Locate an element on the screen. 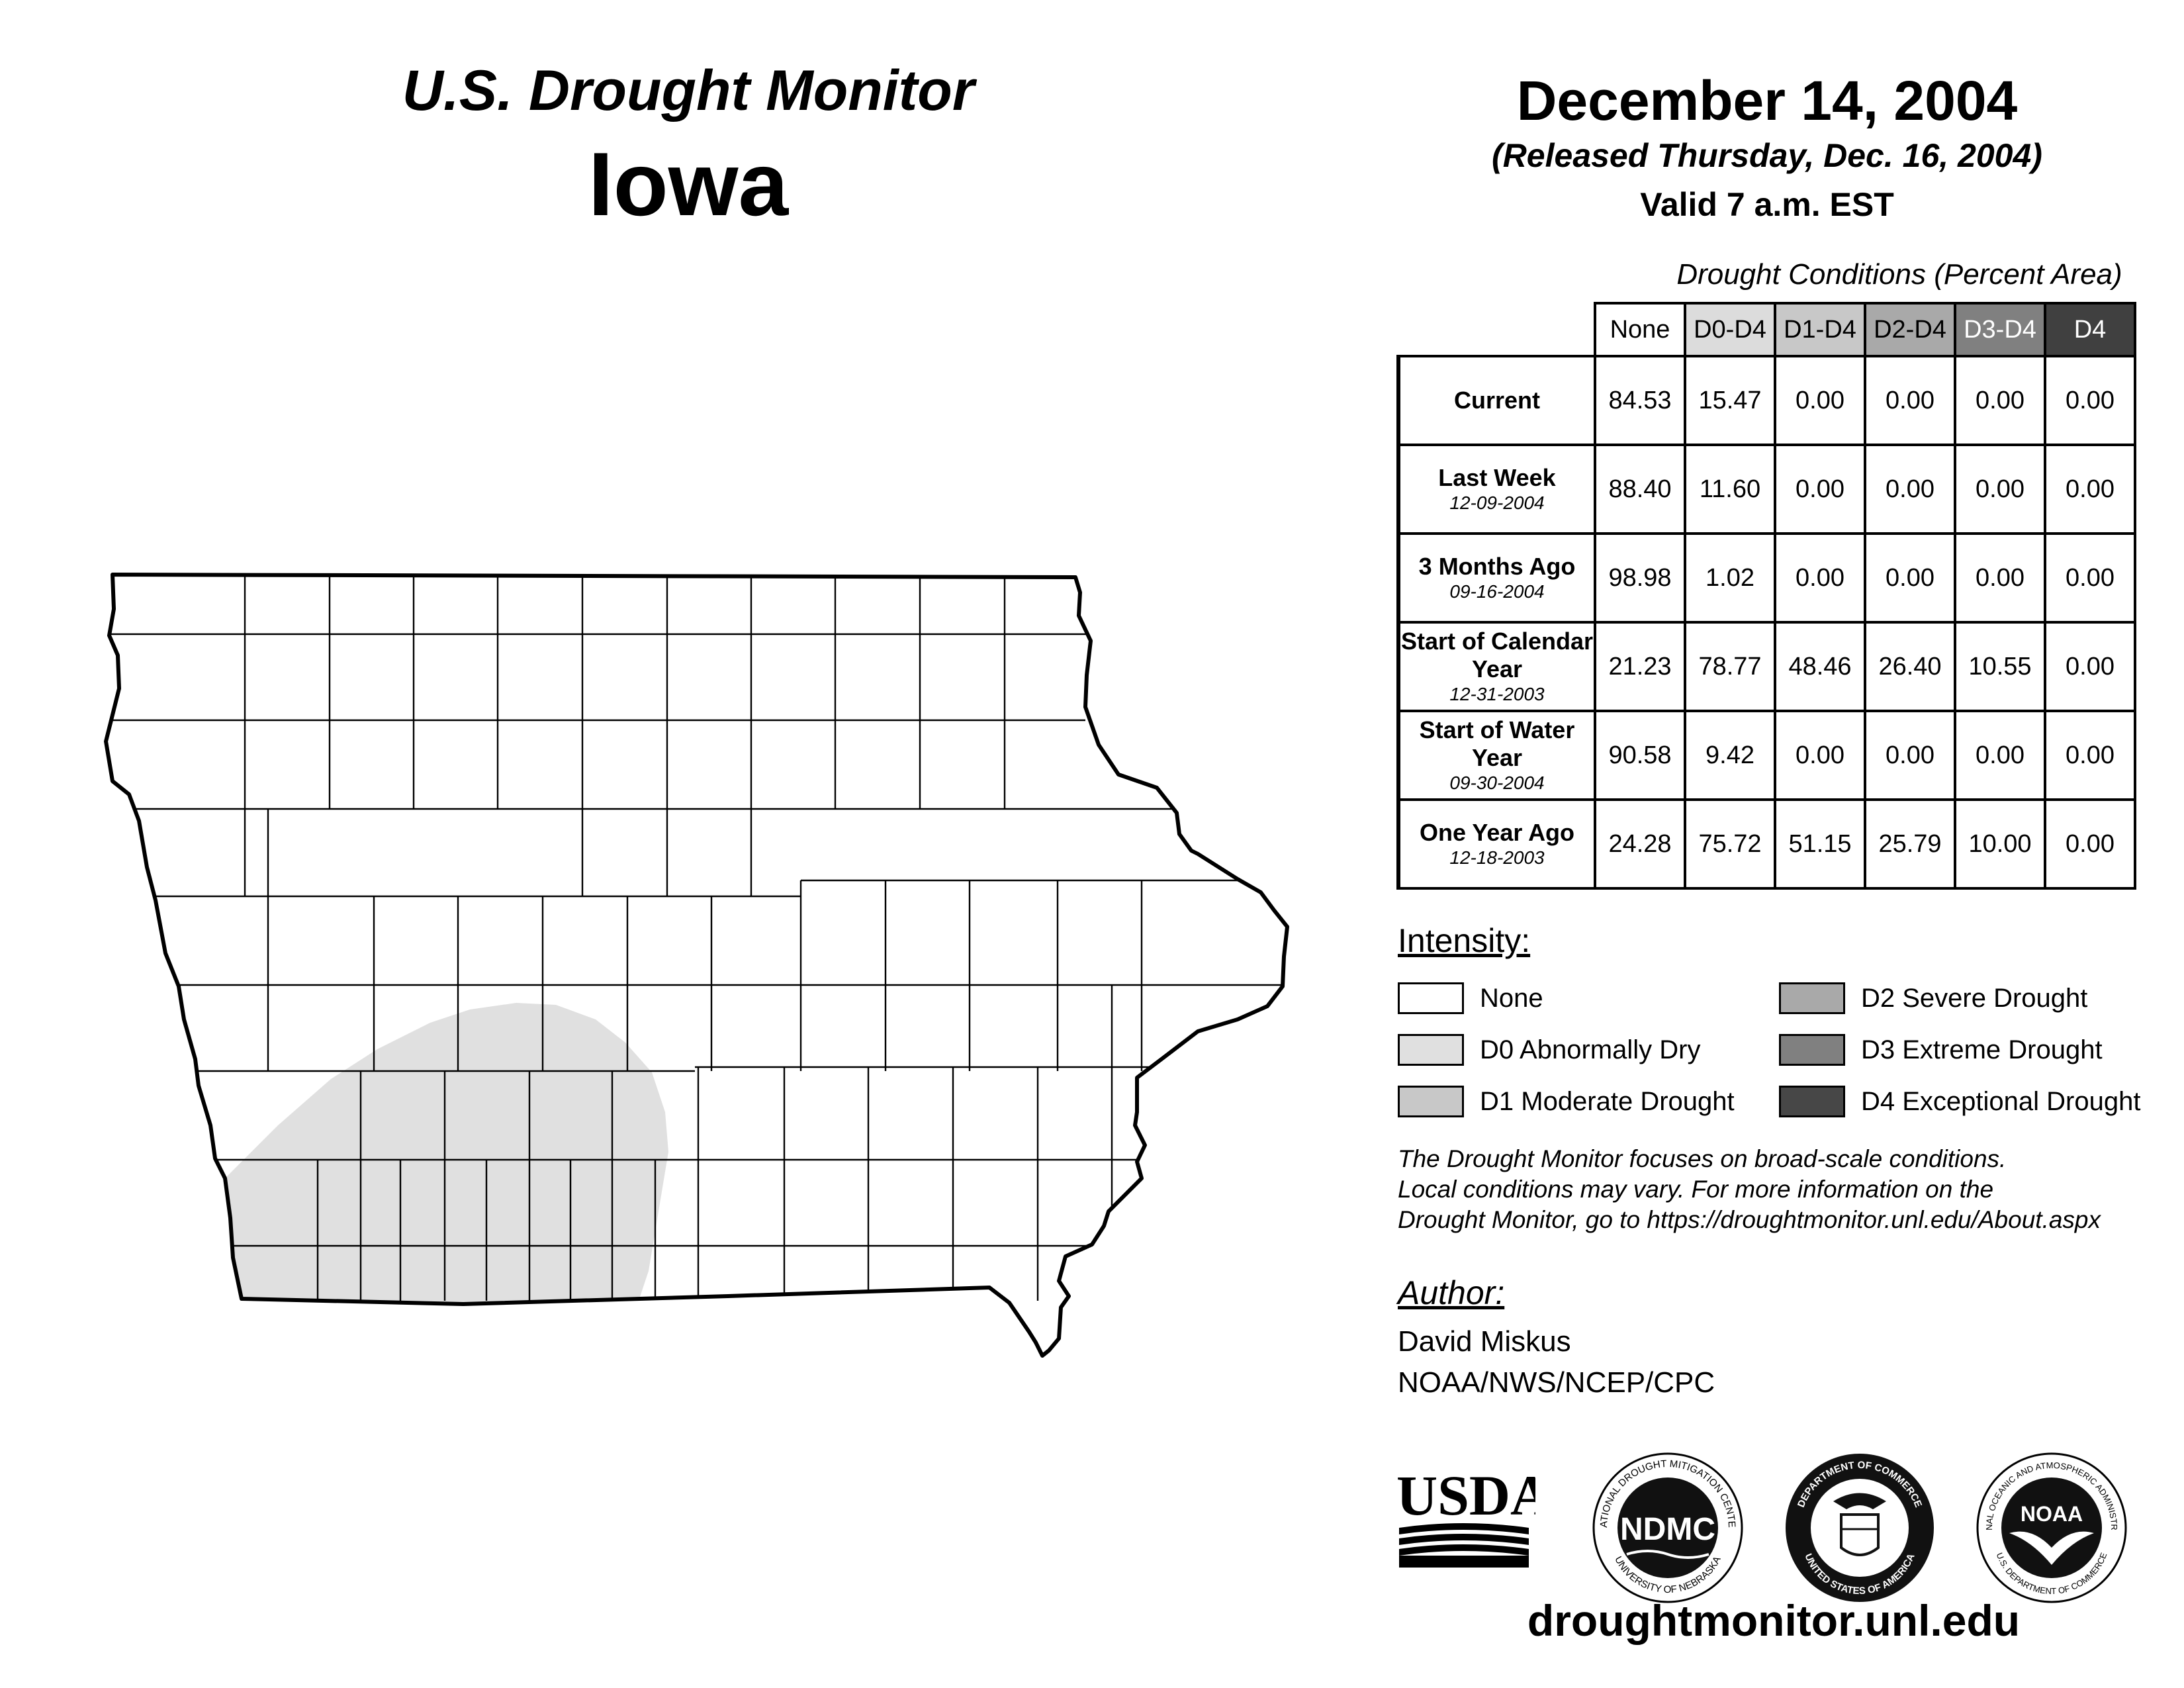 The image size is (2184, 1688). row-label: Start of Calendar Year 12-31-2003 is located at coordinates (1496, 666).